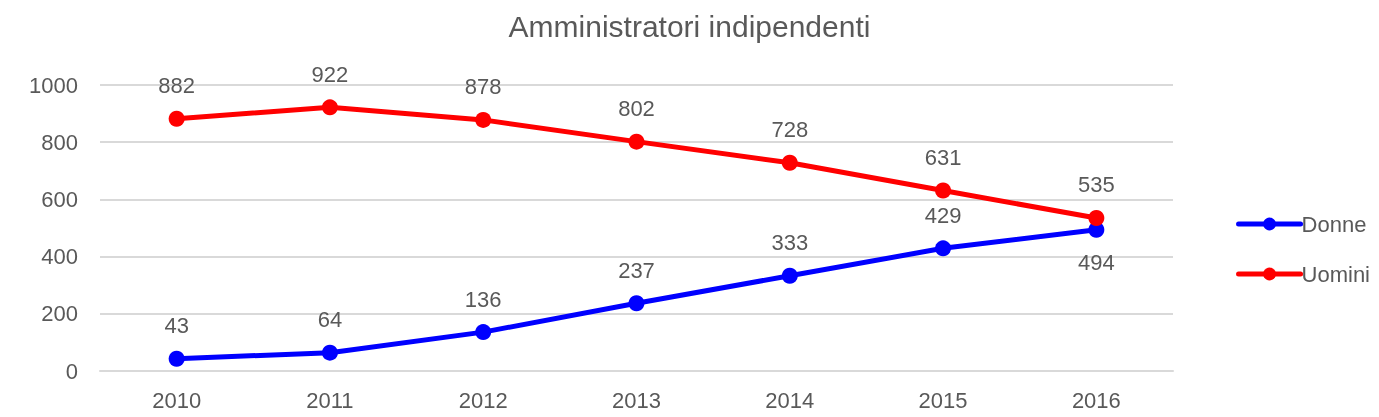 The image size is (1379, 417). Describe the element at coordinates (790, 130) in the screenshot. I see `data-label: 728` at that location.